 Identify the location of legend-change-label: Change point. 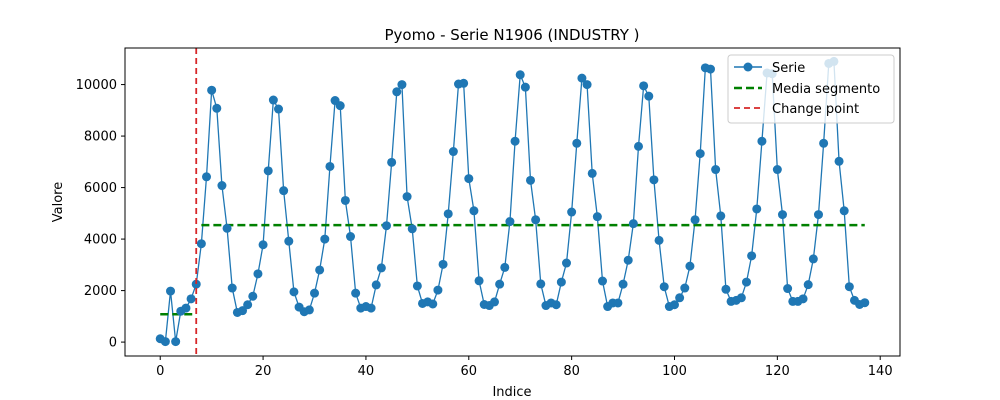
(815, 109).